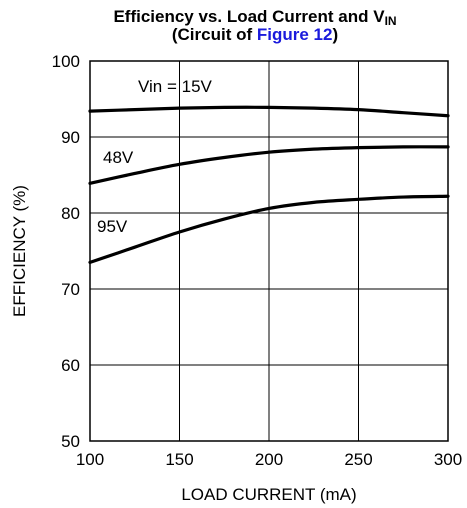  What do you see at coordinates (269, 459) in the screenshot?
I see `x-tick-label: 200` at bounding box center [269, 459].